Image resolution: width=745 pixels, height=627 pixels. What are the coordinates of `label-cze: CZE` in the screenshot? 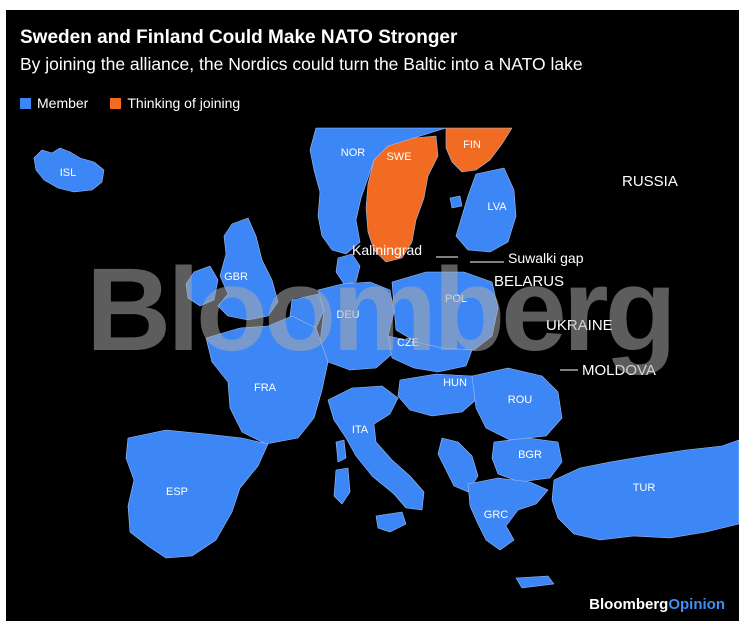 It's located at (408, 343).